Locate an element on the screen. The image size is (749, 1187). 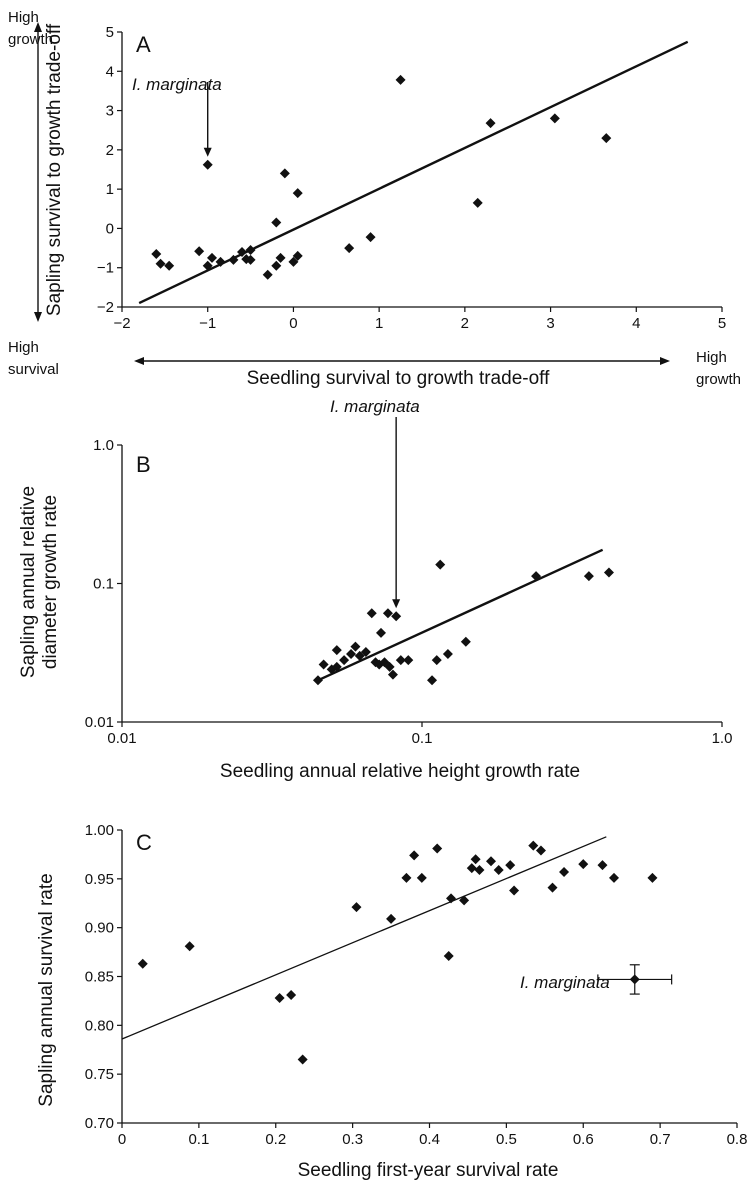
panel-a-corner-bottom-left-line1: High is located at coordinates (23, 347).